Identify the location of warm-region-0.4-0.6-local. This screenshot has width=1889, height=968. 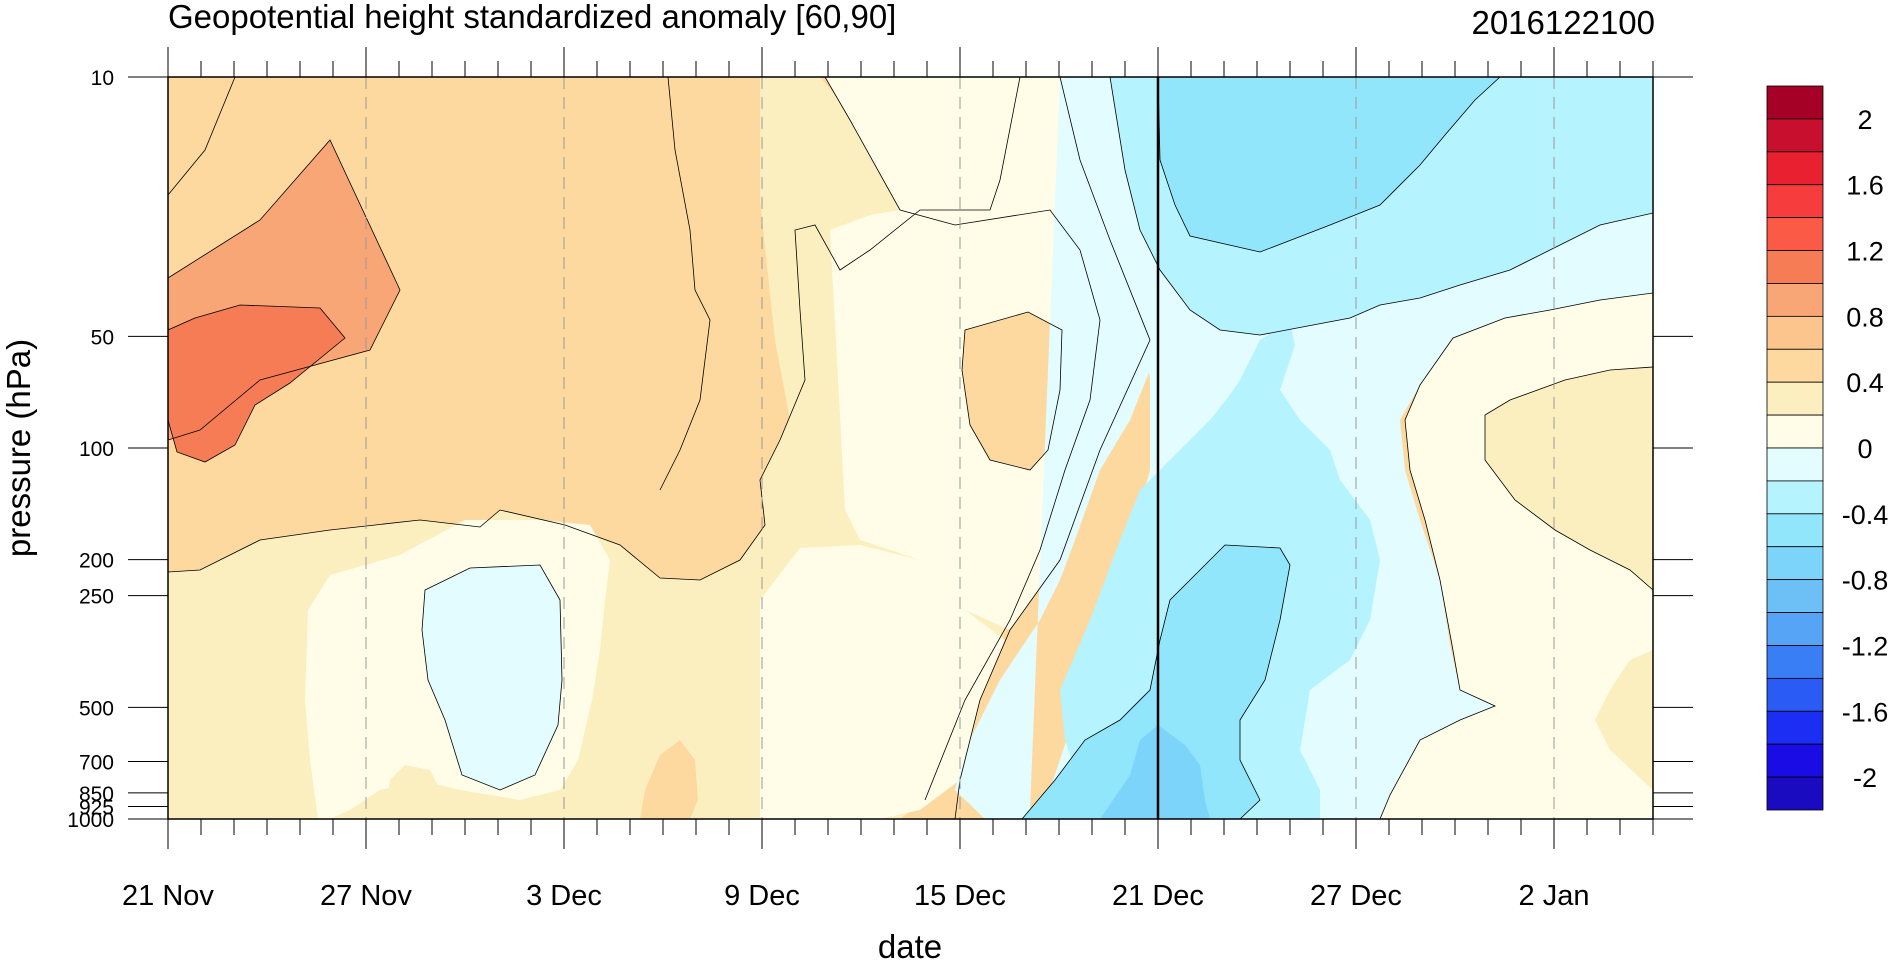
(1012, 391).